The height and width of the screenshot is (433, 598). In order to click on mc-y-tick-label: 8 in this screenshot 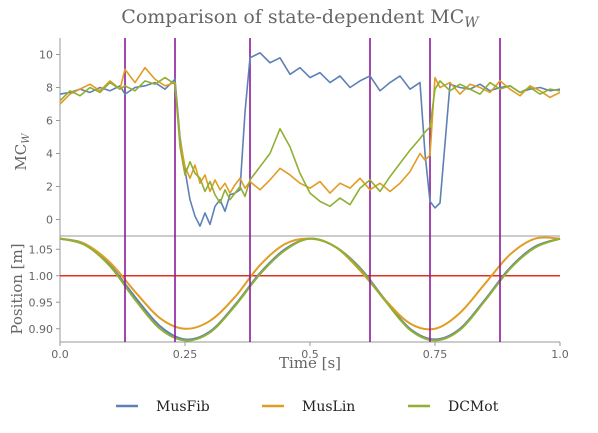, I will do `click(49, 88)`.